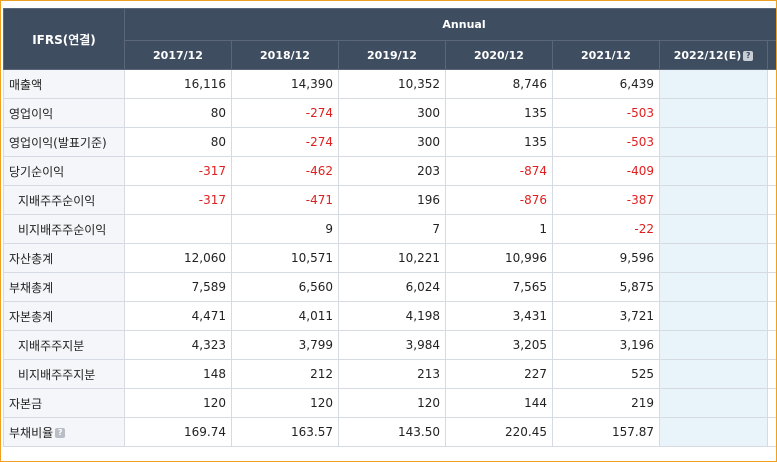 The image size is (777, 462). What do you see at coordinates (26, 84) in the screenshot?
I see `row-label-text: 매출액` at bounding box center [26, 84].